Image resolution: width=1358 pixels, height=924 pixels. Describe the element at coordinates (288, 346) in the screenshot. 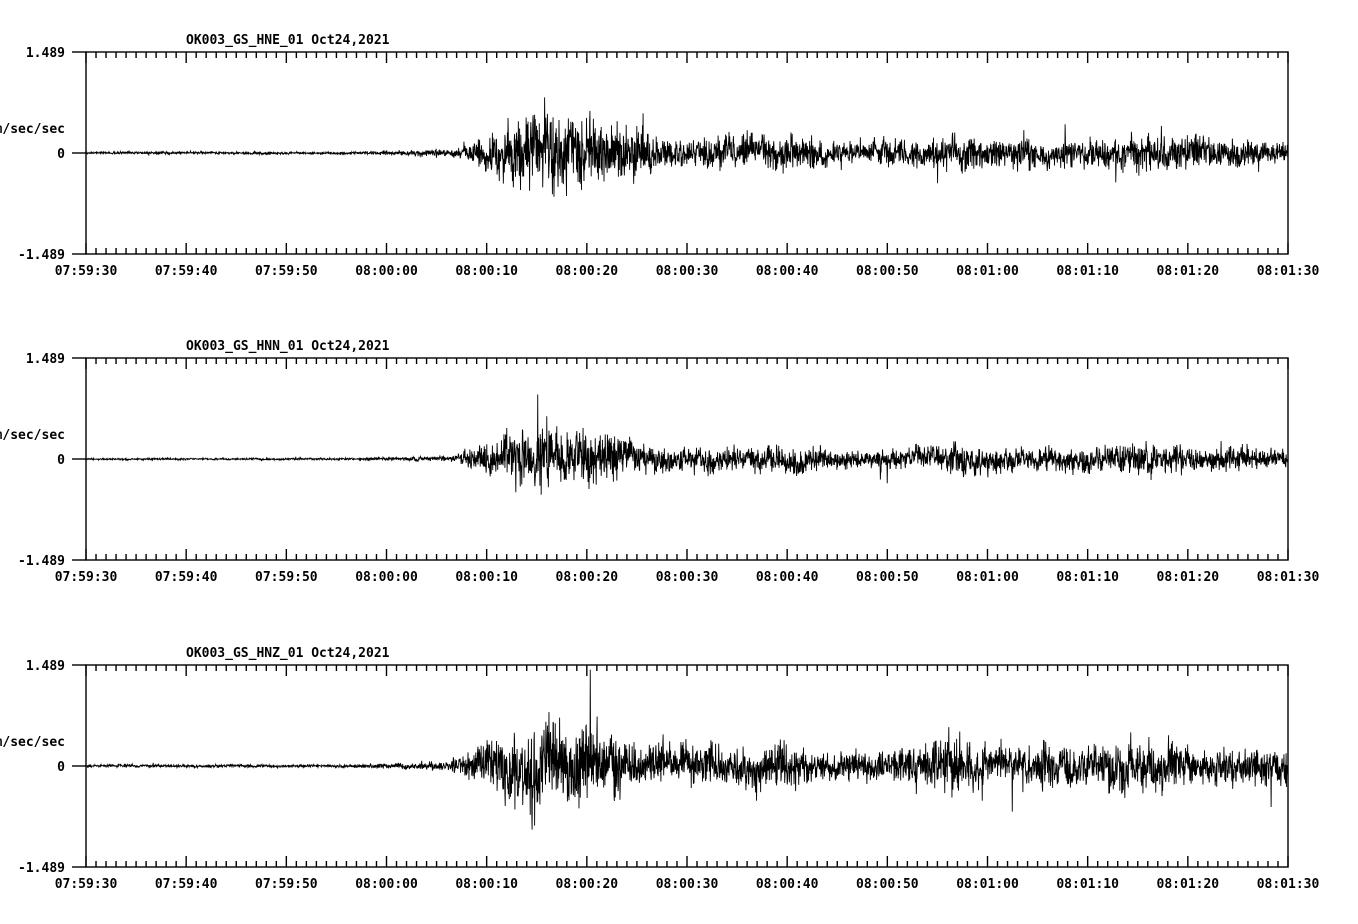

I see `panel-title: OK003_GS_HNN_01 Oct24,2021` at that location.